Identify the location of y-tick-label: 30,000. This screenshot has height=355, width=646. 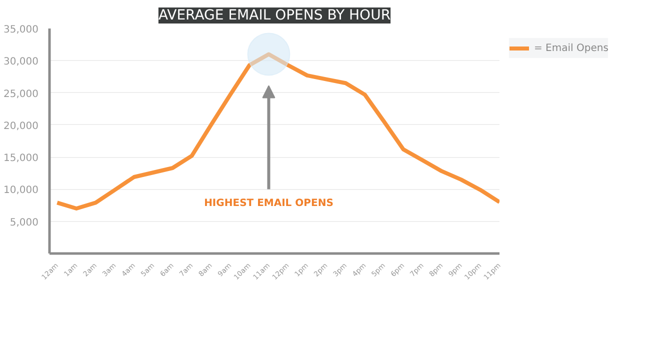
(21, 62).